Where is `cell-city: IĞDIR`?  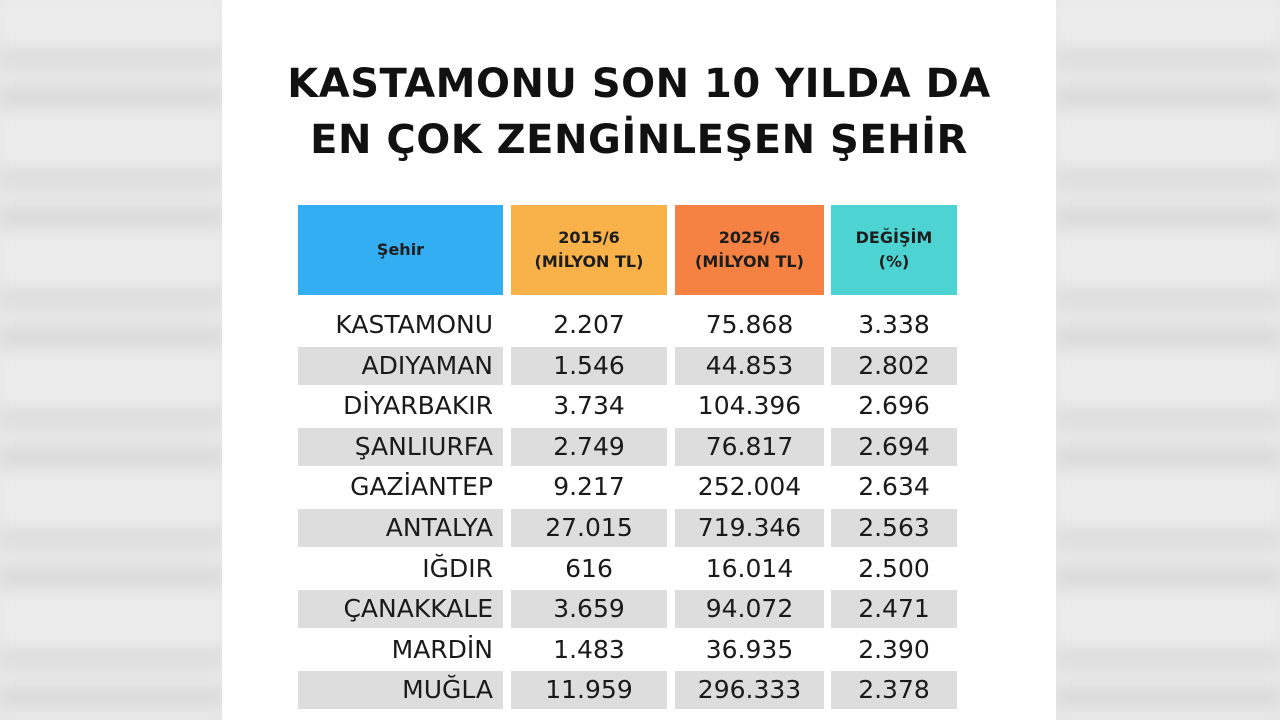
cell-city: IĞDIR is located at coordinates (457, 568).